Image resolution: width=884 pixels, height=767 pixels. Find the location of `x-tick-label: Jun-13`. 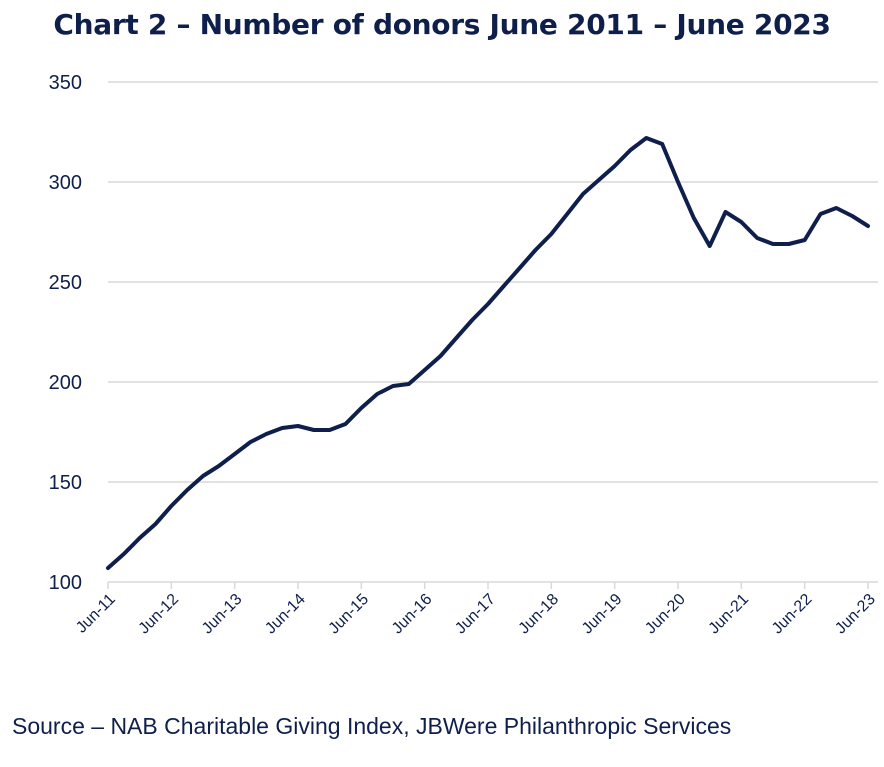

x-tick-label: Jun-13 is located at coordinates (222, 614).